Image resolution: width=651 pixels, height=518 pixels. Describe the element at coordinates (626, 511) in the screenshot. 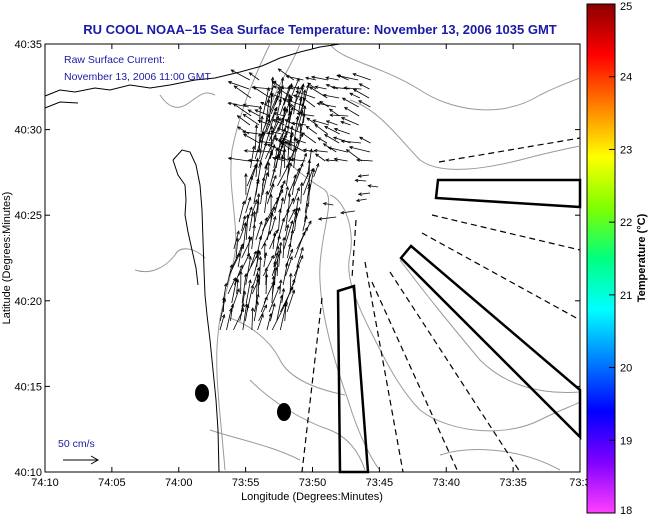

I see `colorbar-tick-label: 18` at that location.